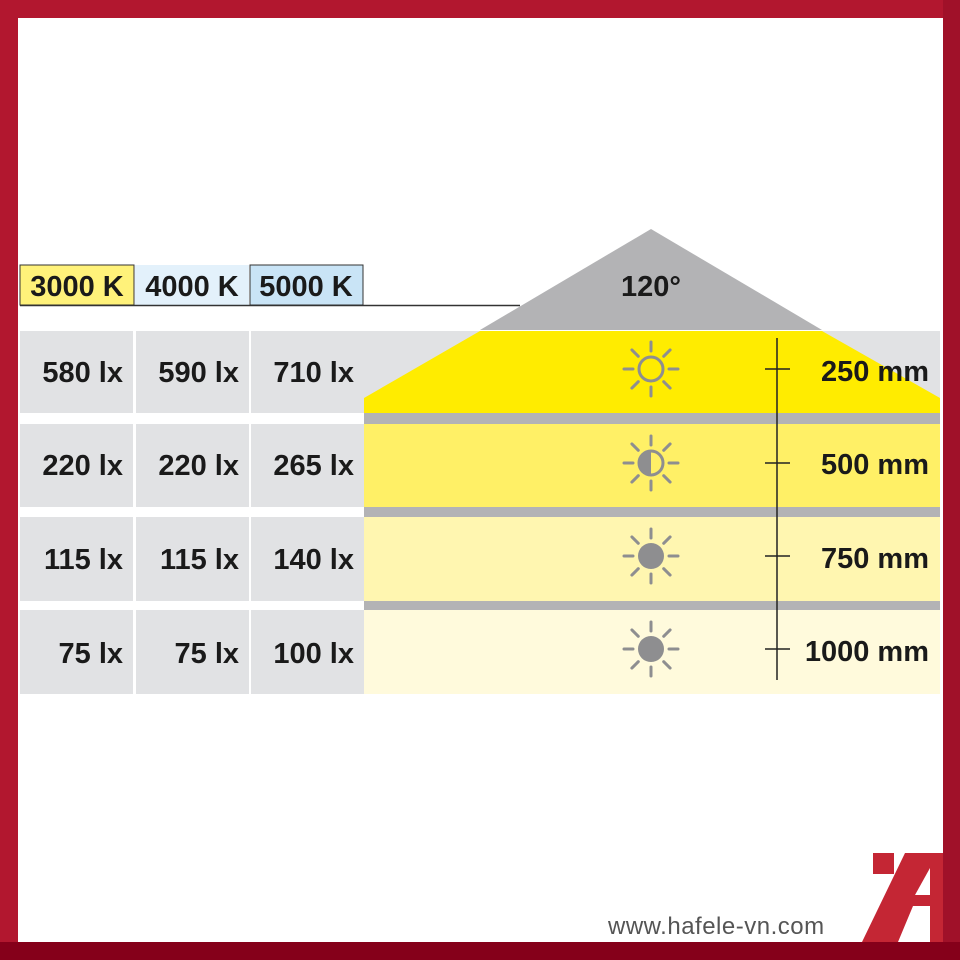  I want to click on frame-bottom, so click(480, 951).